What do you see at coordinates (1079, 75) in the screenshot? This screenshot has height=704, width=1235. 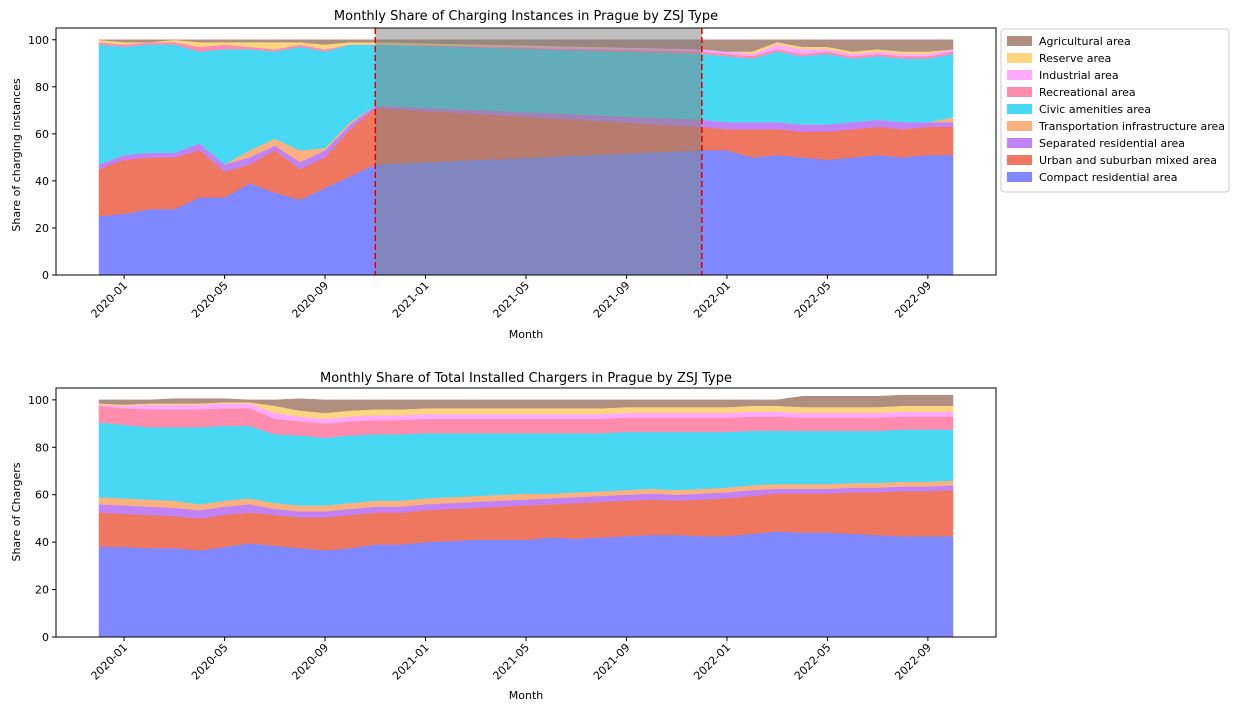 I see `legend-label: Industrial area` at bounding box center [1079, 75].